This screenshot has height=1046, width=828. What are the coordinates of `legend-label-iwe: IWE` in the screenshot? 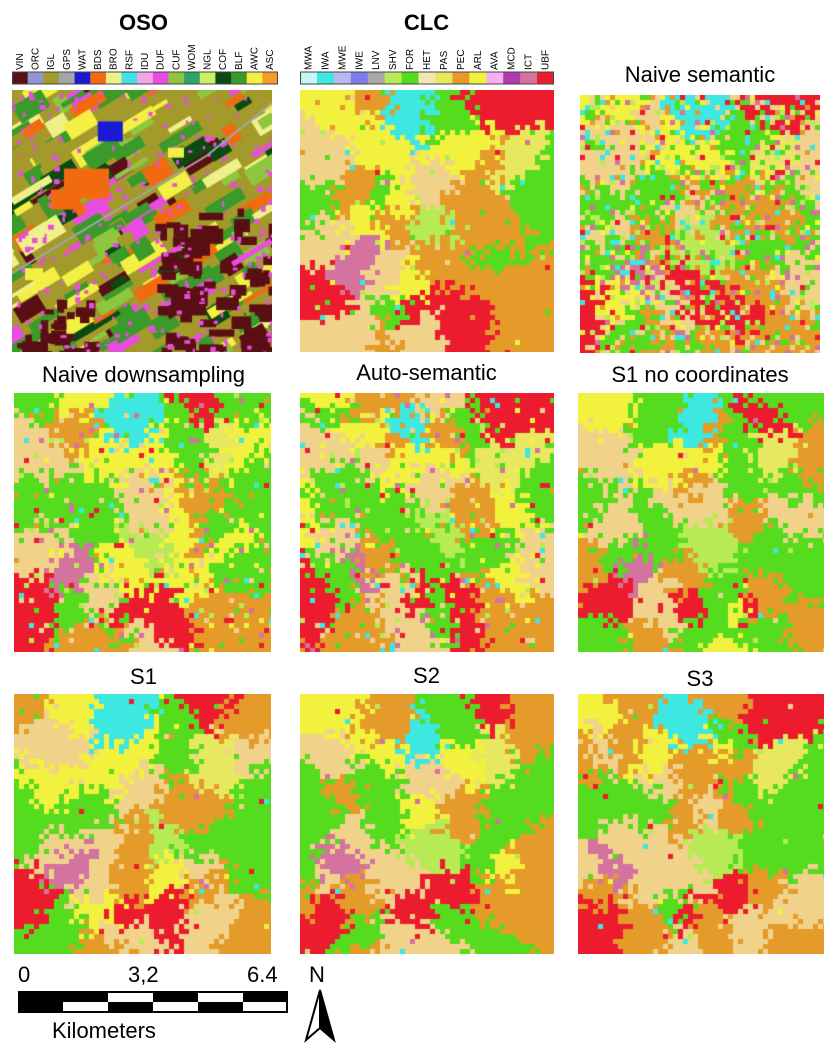 It's located at (359, 60).